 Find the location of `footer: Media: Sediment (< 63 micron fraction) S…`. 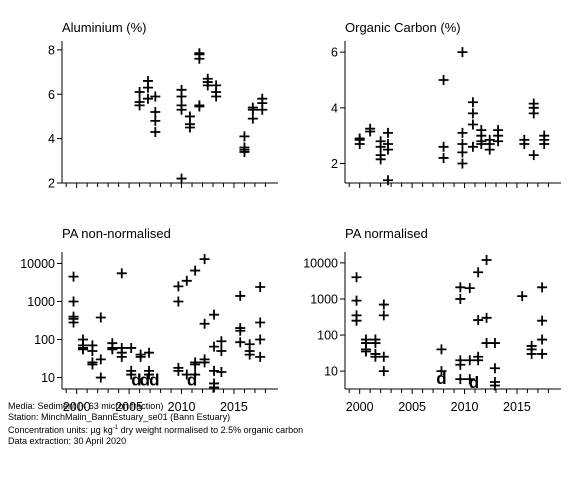

footer: Media: Sediment (< 63 micron fraction) S… is located at coordinates (155, 424).